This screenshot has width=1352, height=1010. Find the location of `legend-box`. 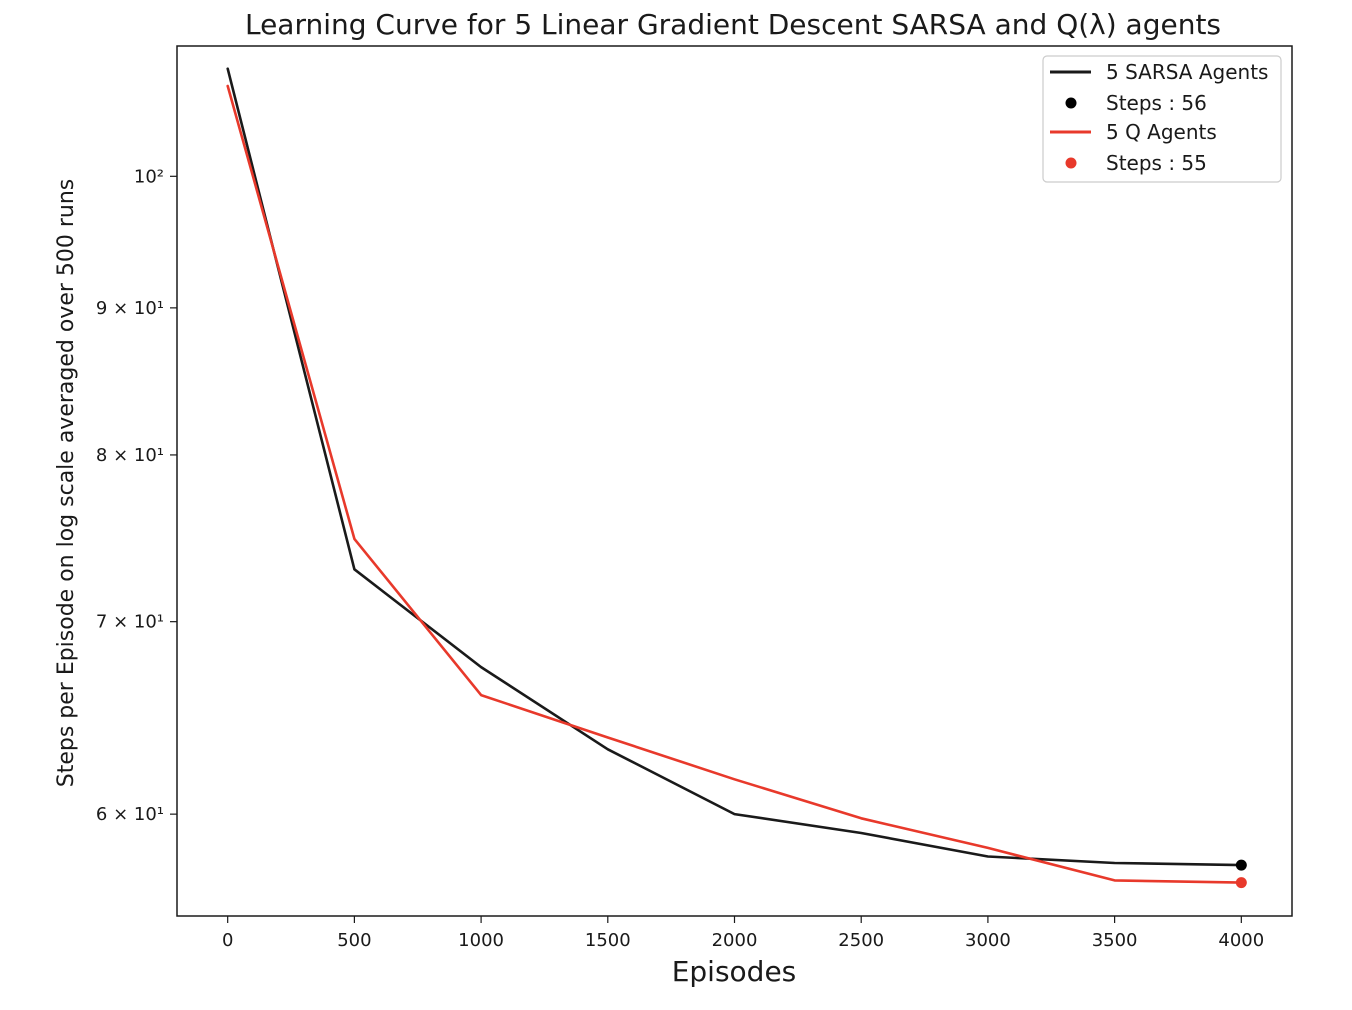

legend-box is located at coordinates (1162, 119).